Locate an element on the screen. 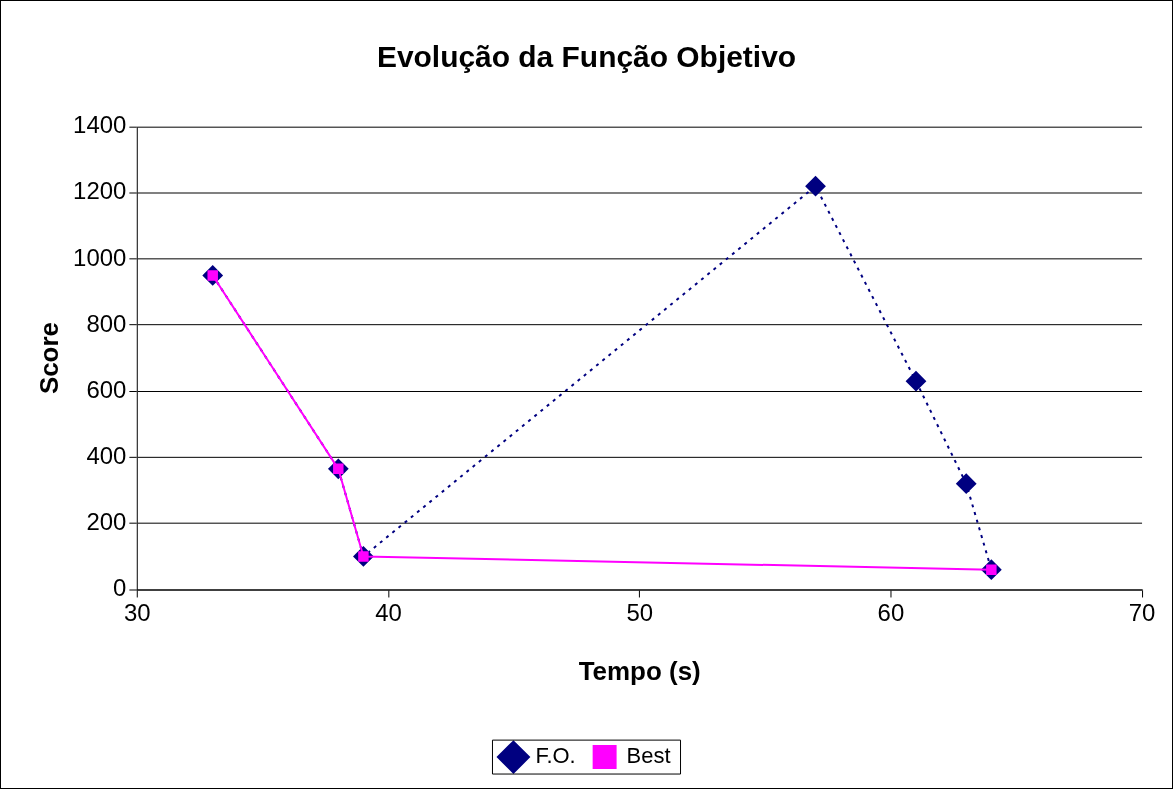 Image resolution: width=1173 pixels, height=789 pixels. y-tick-label: 0 is located at coordinates (120, 588).